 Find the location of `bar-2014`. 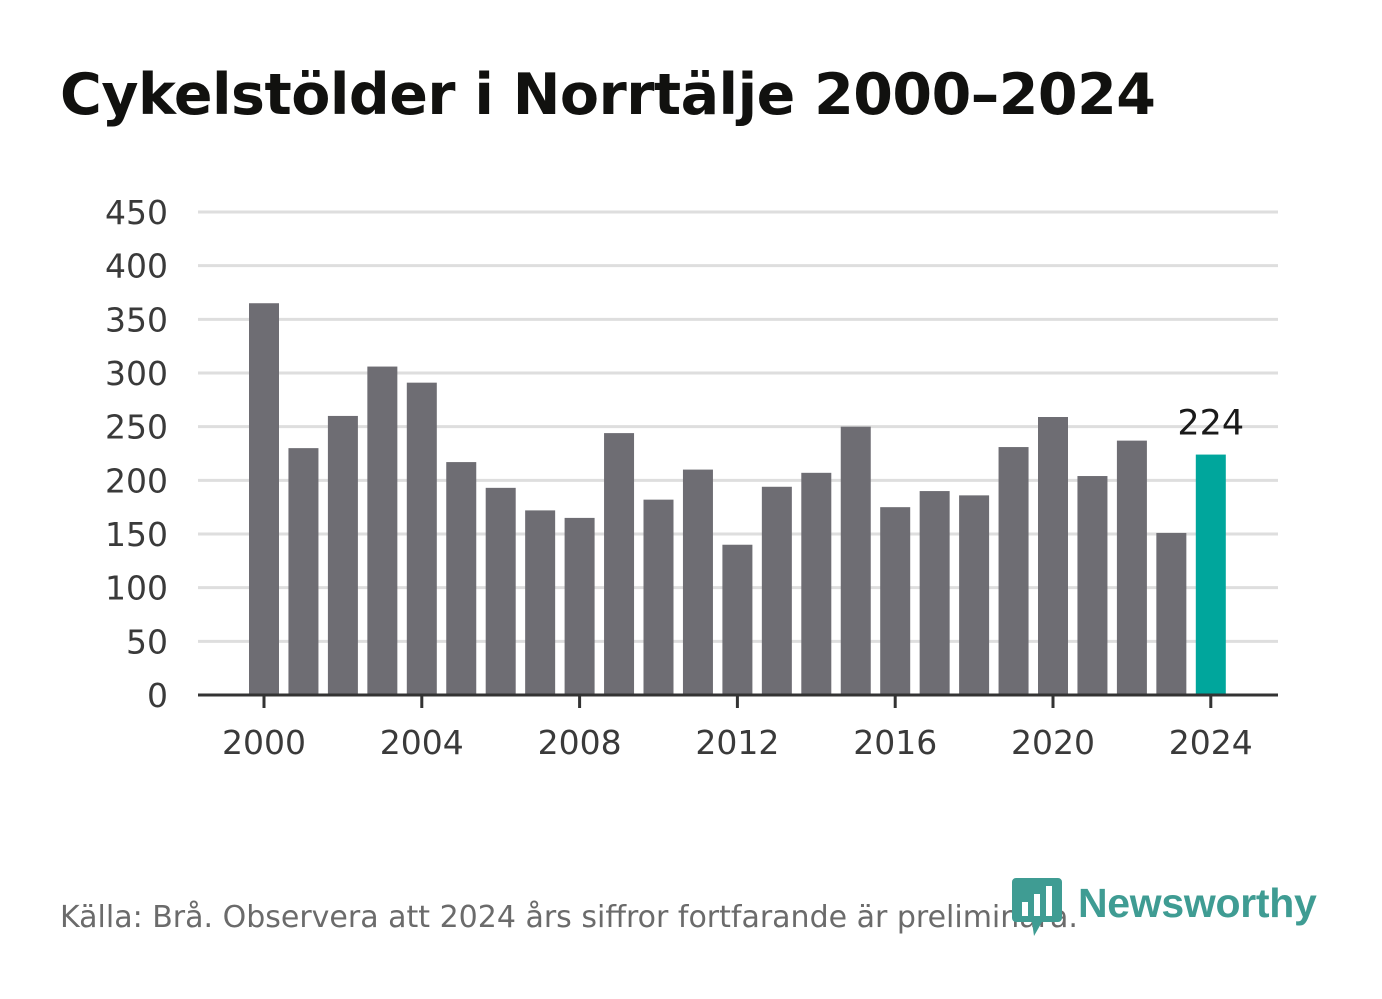

bar-2014 is located at coordinates (816, 583).